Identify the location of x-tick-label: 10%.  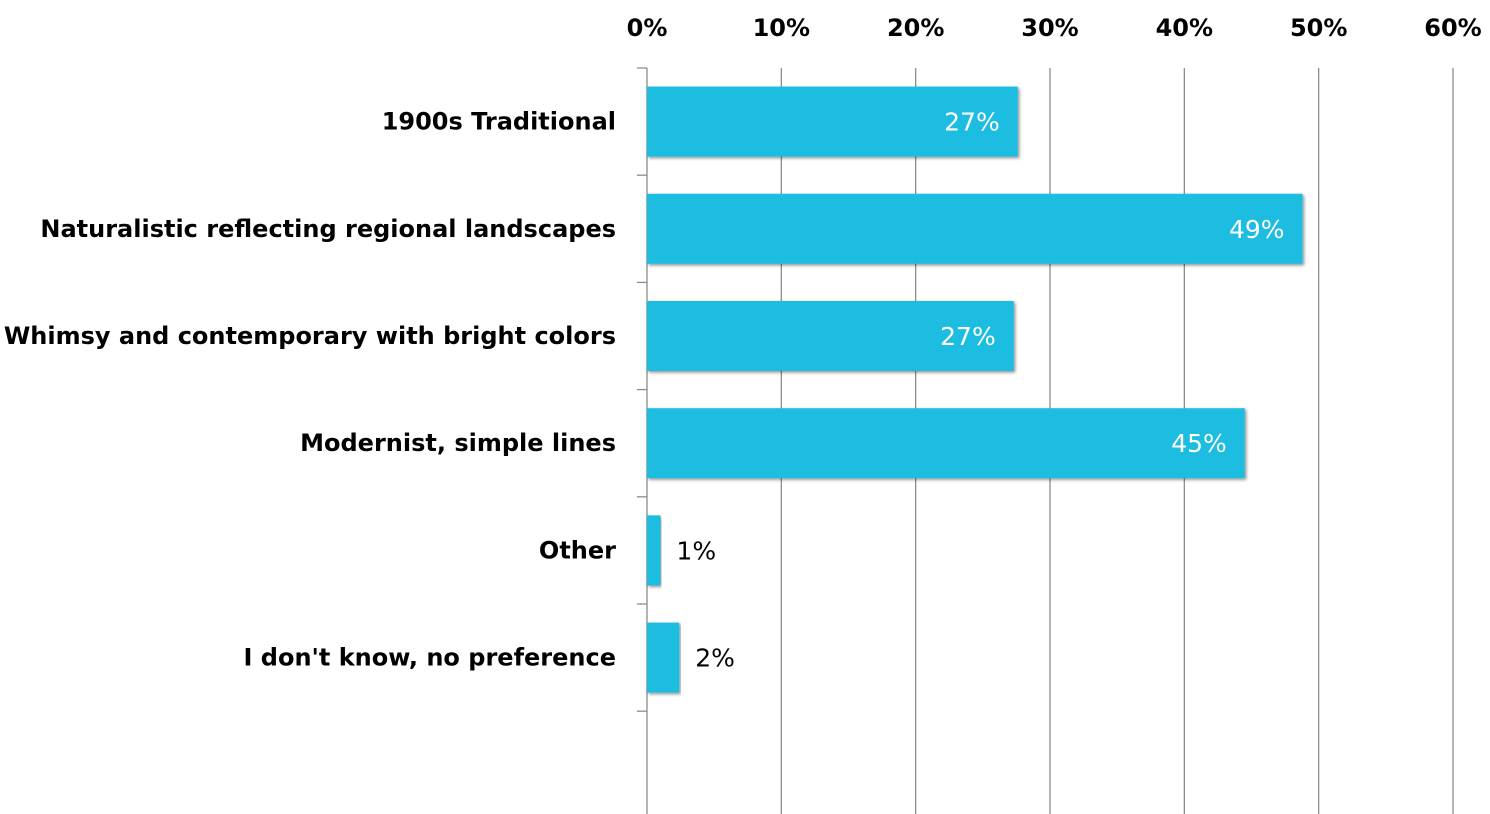
(781, 28).